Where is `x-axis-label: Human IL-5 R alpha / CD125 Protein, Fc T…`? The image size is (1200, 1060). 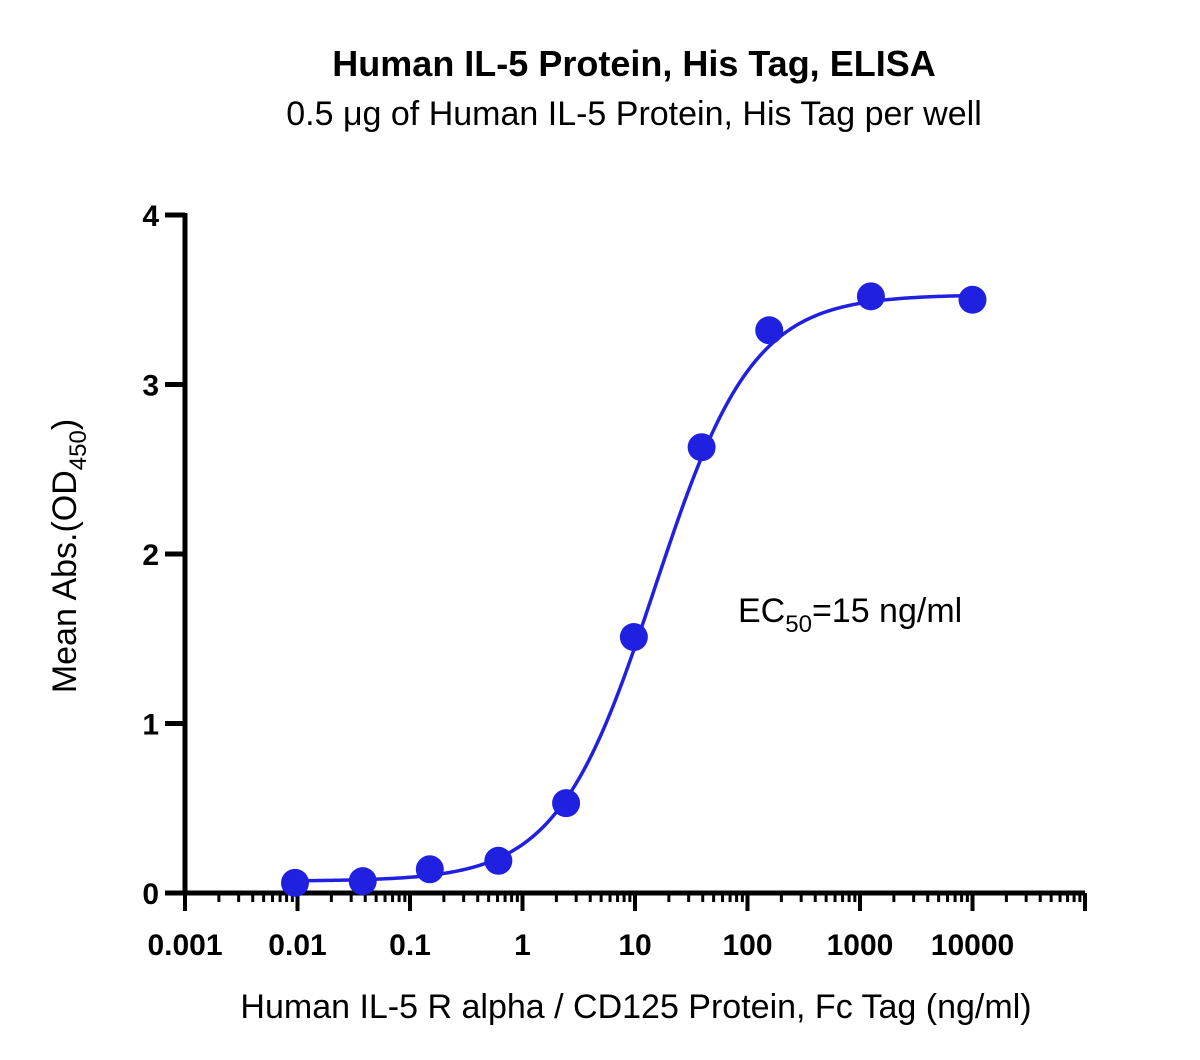
x-axis-label: Human IL-5 R alpha / CD125 Protein, Fc T… is located at coordinates (635, 1007).